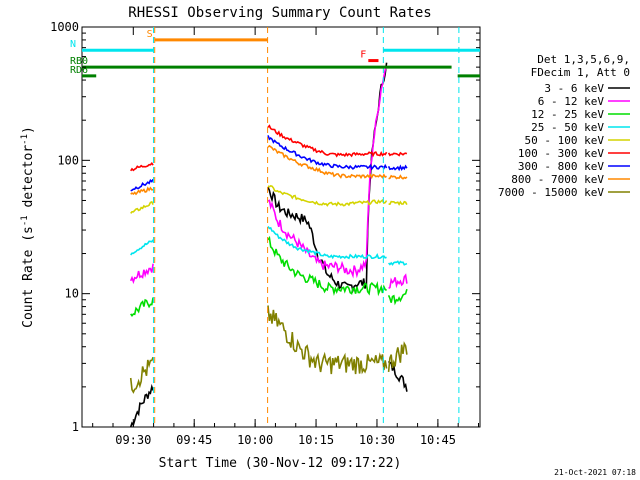  I want to click on series-line-50-100-kev-pre, so click(142, 207).